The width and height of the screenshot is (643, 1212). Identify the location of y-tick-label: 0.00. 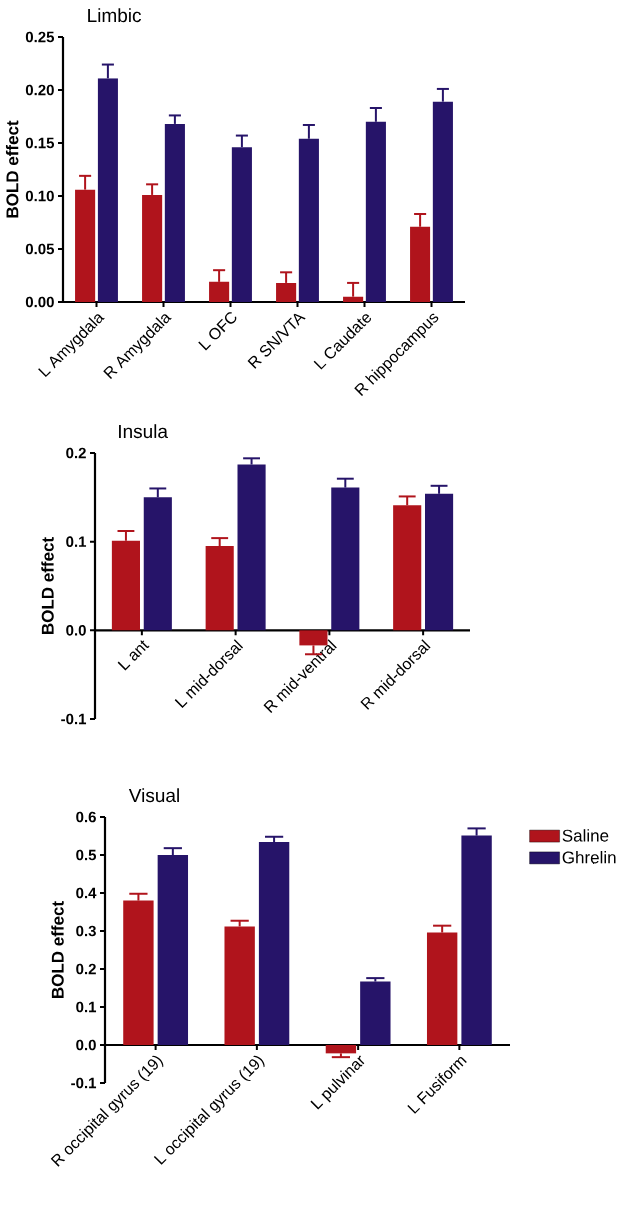
(39, 302).